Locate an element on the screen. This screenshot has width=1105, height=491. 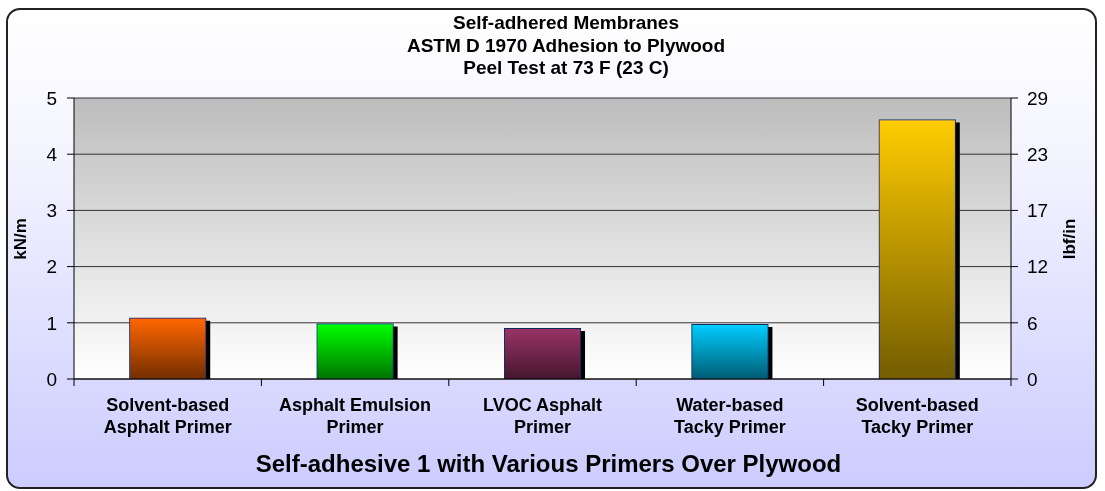
y2-tick-label: 17 is located at coordinates (1038, 211).